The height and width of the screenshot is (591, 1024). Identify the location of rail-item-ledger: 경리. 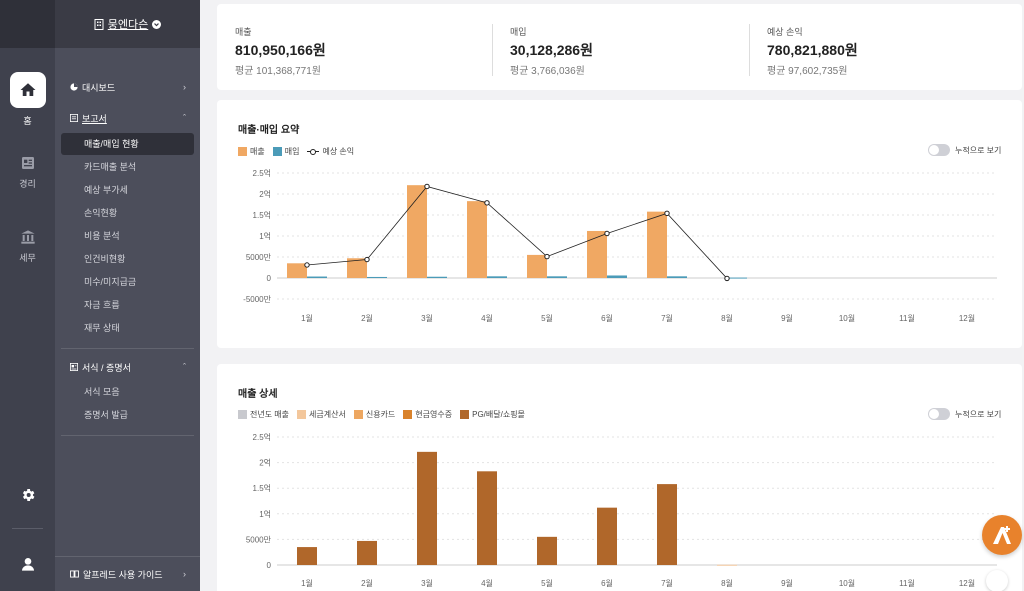
(27, 172).